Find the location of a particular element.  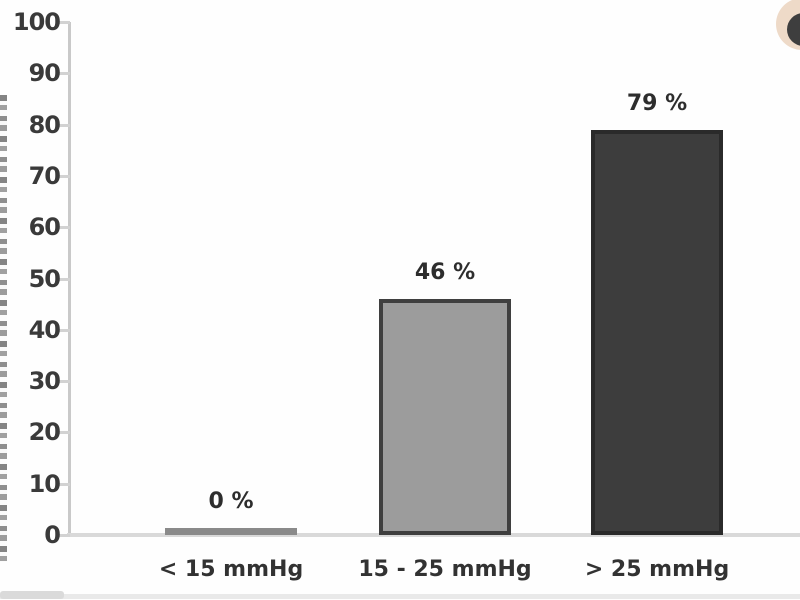

y-tick-label: 40 is located at coordinates (44, 329).